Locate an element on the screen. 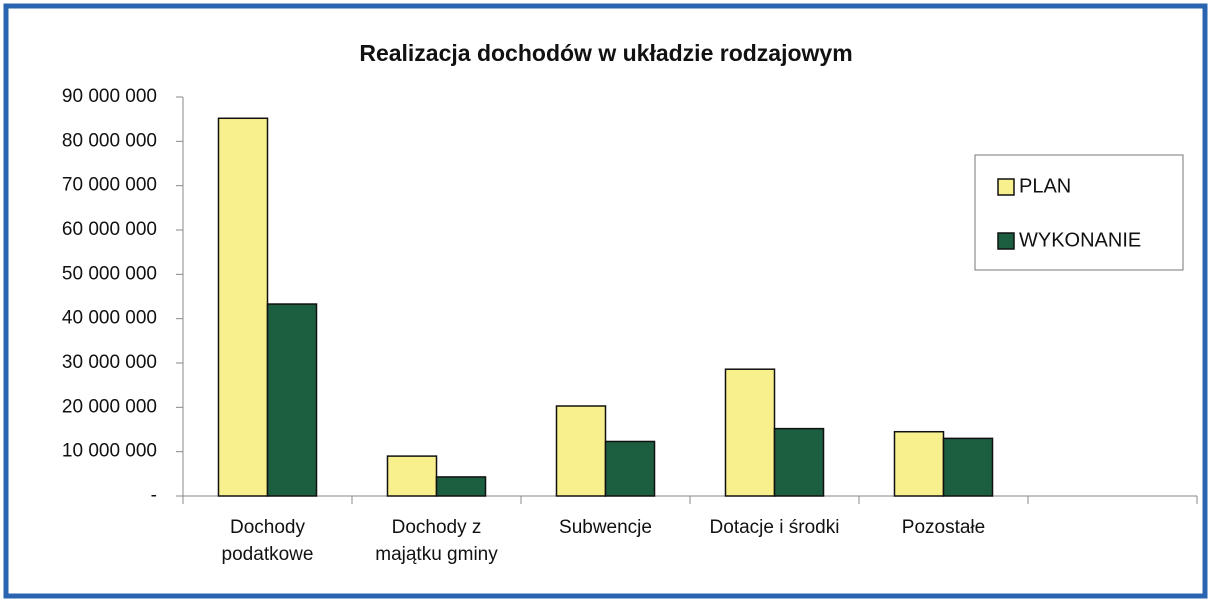 This screenshot has width=1211, height=602. x-tick-label: Subwencje is located at coordinates (605, 527).